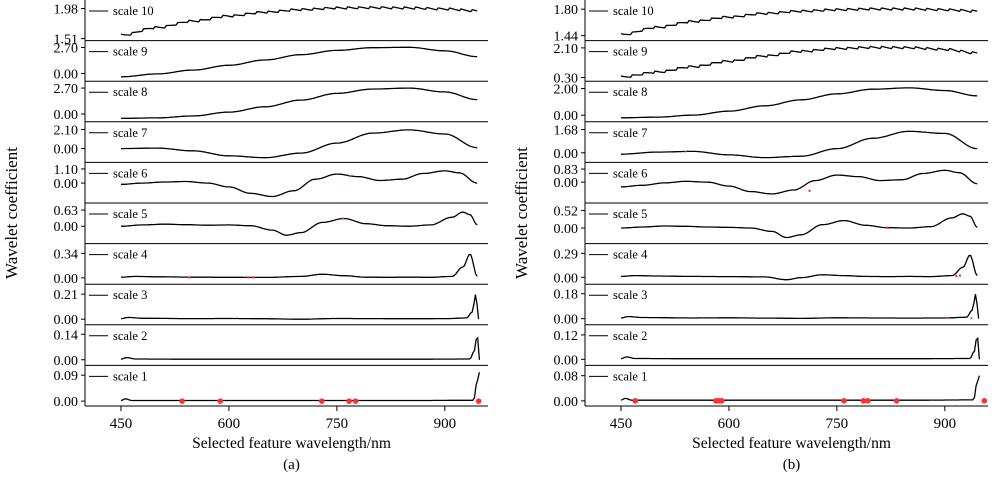 This screenshot has width=1000, height=478. What do you see at coordinates (271, 61) in the screenshot?
I see `panel-scale-9: 0.00 2.70 scale 9` at bounding box center [271, 61].